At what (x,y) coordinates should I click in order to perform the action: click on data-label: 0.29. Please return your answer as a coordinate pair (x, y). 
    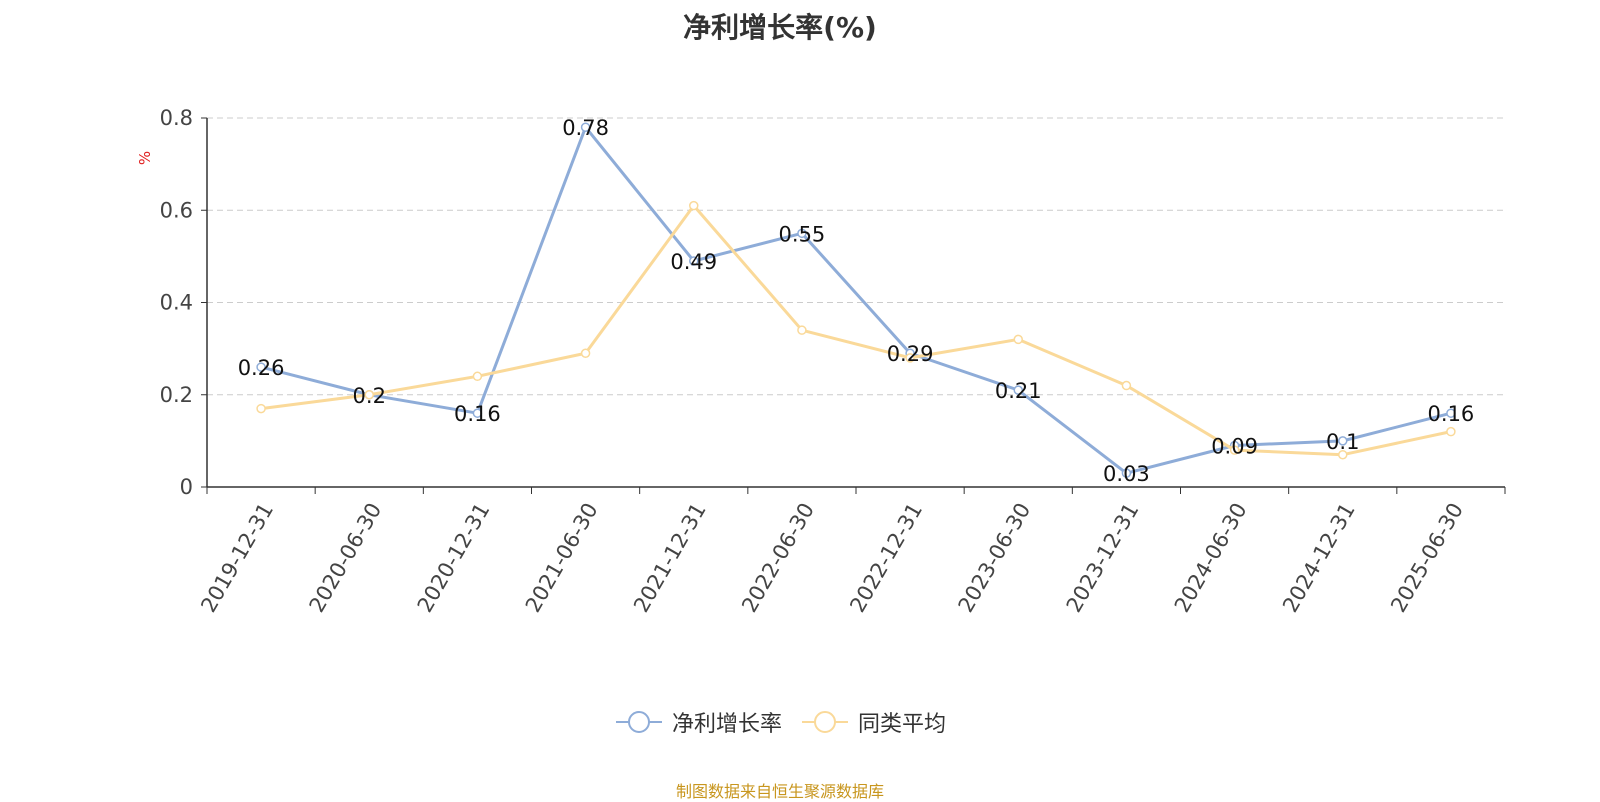
    Looking at the image, I should click on (910, 354).